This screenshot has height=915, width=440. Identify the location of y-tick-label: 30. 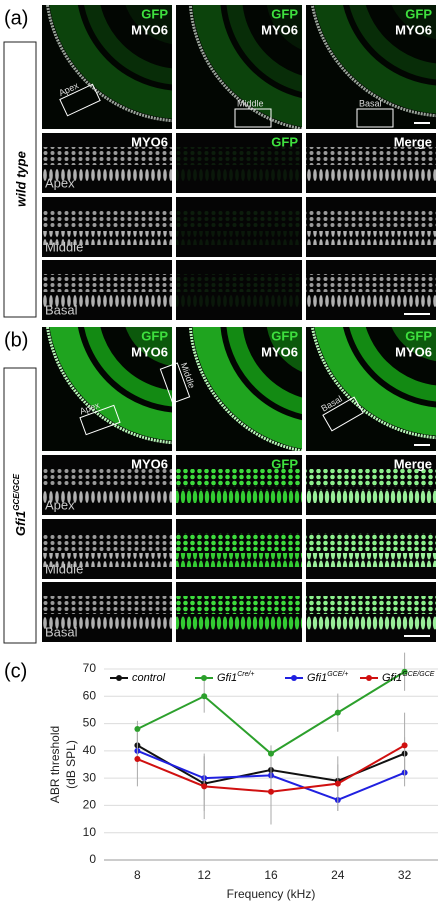
(90, 777).